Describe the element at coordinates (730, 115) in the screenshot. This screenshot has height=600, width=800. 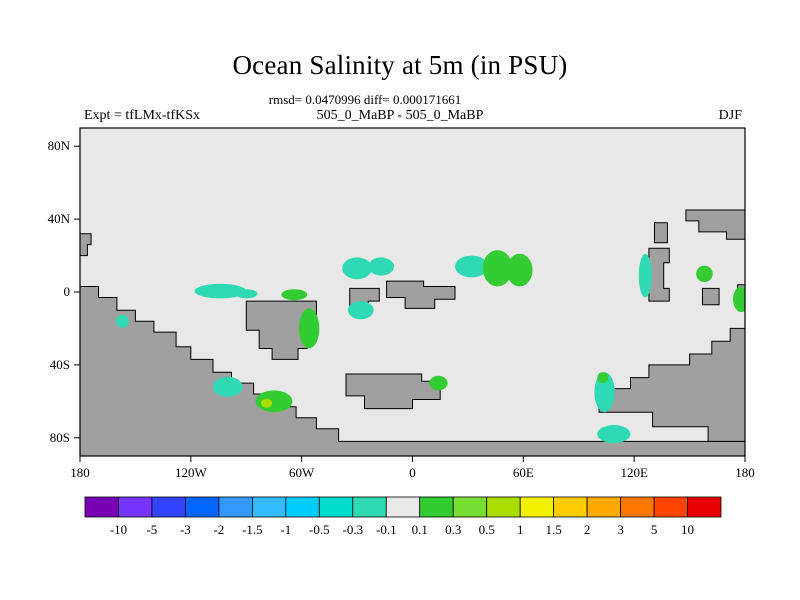
I see `season-label: DJF` at that location.